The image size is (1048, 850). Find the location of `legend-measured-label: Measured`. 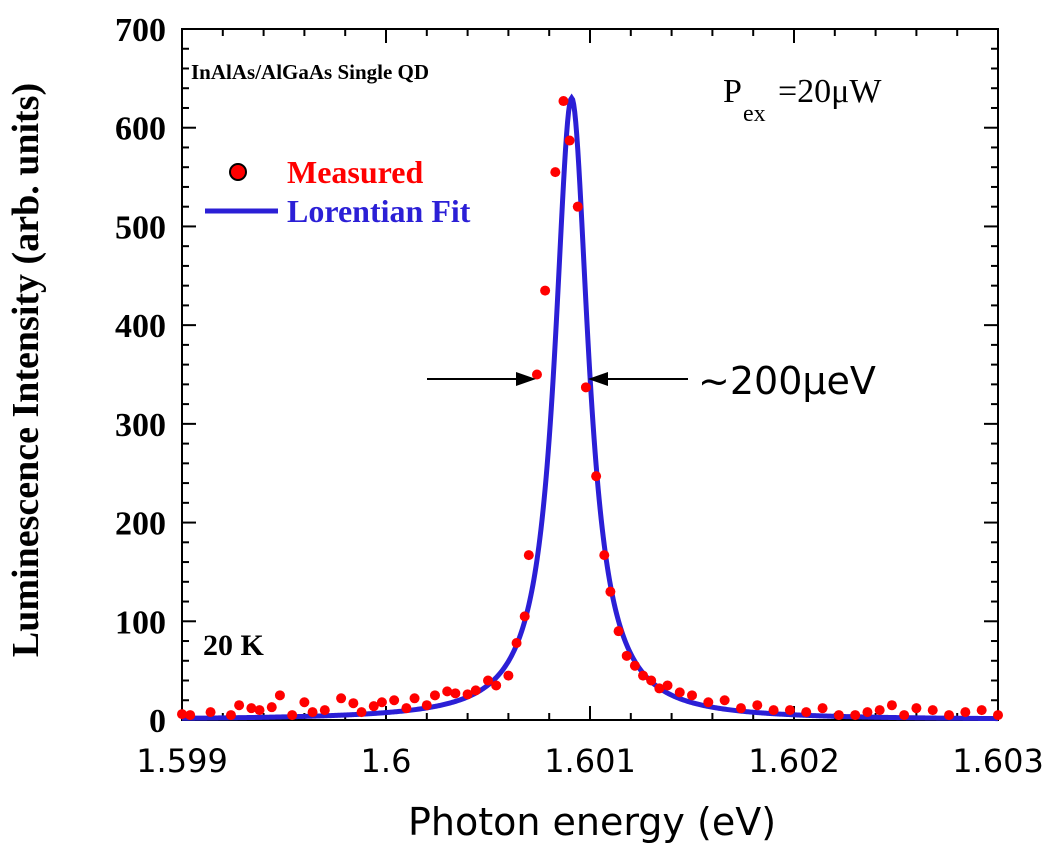

legend-measured-label: Measured is located at coordinates (355, 172).